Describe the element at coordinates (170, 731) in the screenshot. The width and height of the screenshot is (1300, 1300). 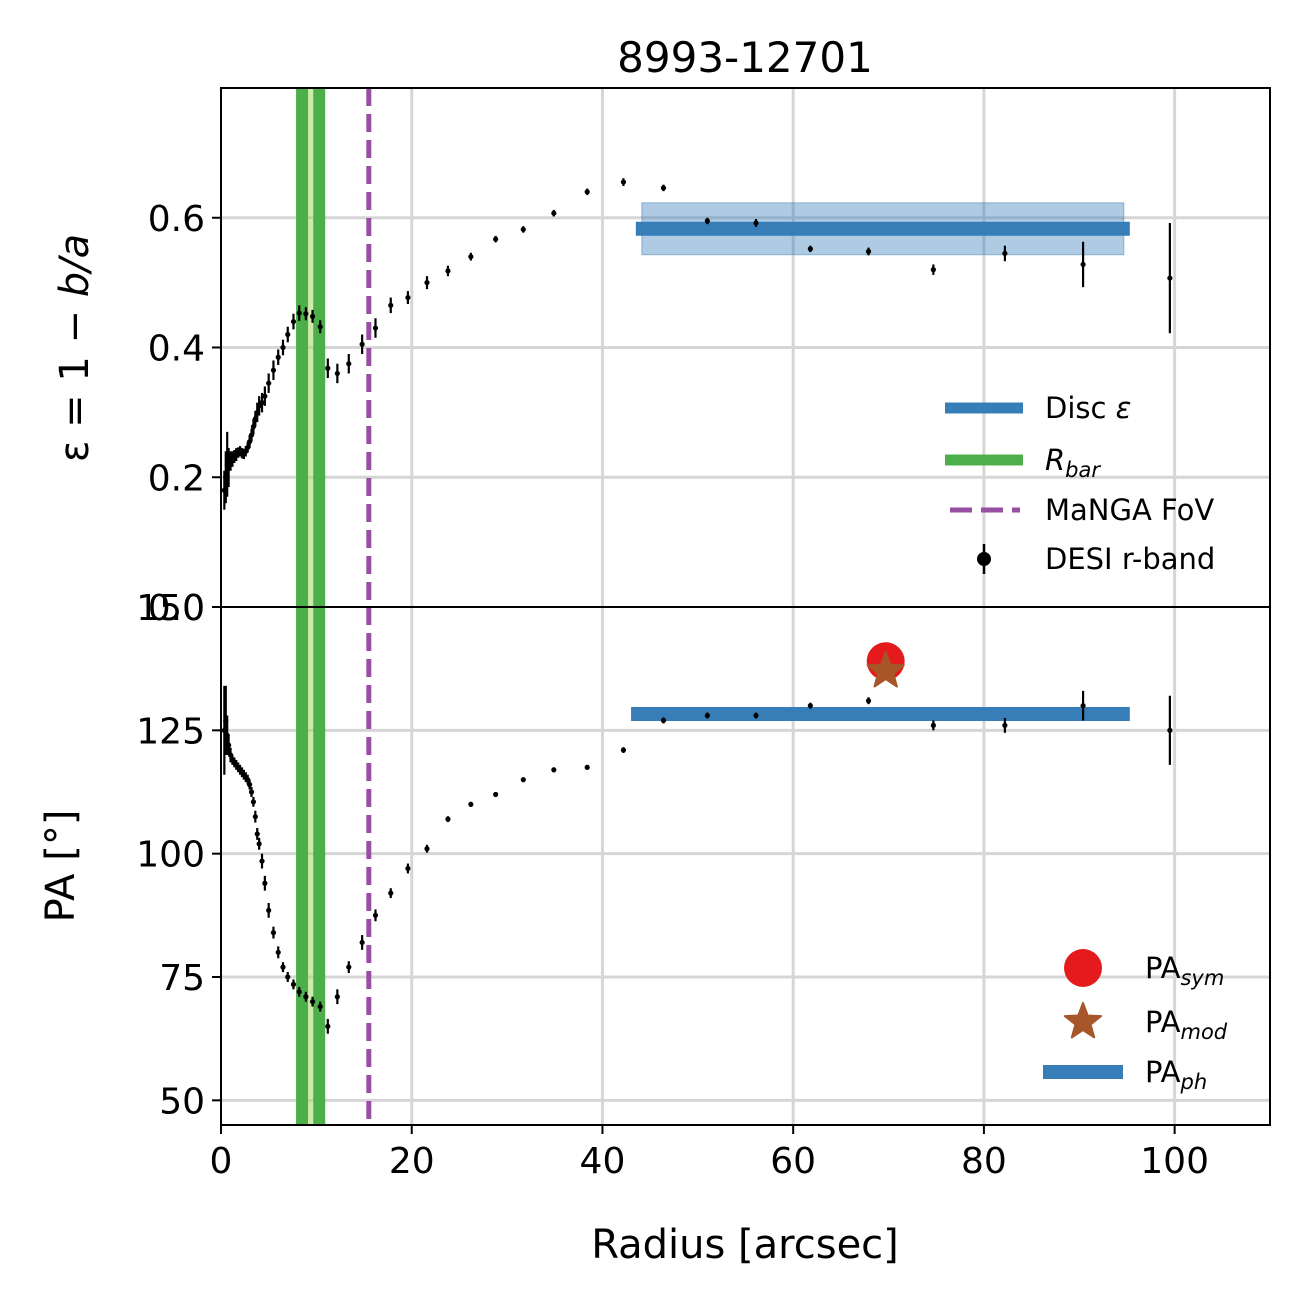
I see `y-tick-label: 125` at that location.